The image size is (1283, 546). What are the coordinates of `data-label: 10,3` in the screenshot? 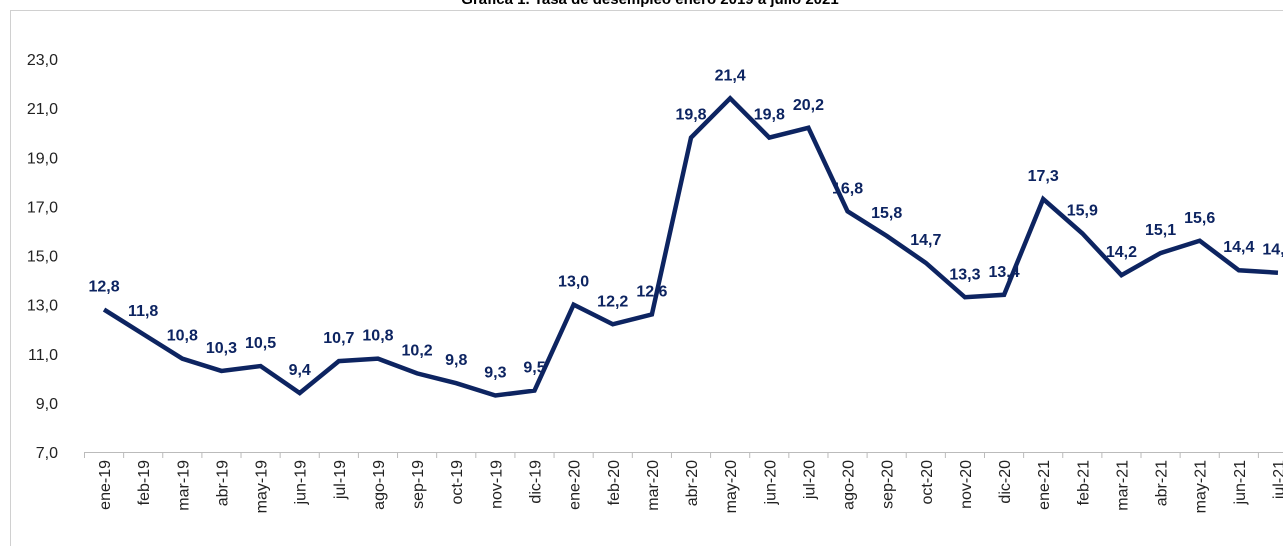 It's located at (221, 348).